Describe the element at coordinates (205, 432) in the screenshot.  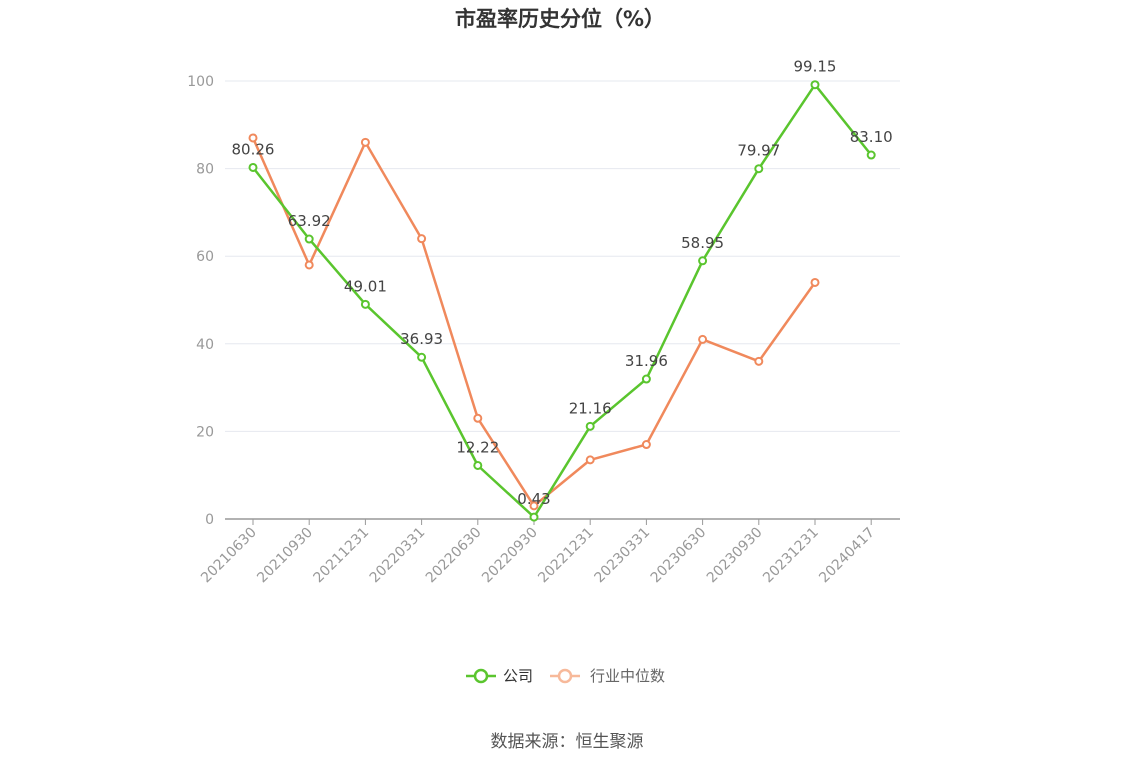
I see `y-tick-label: 20` at that location.